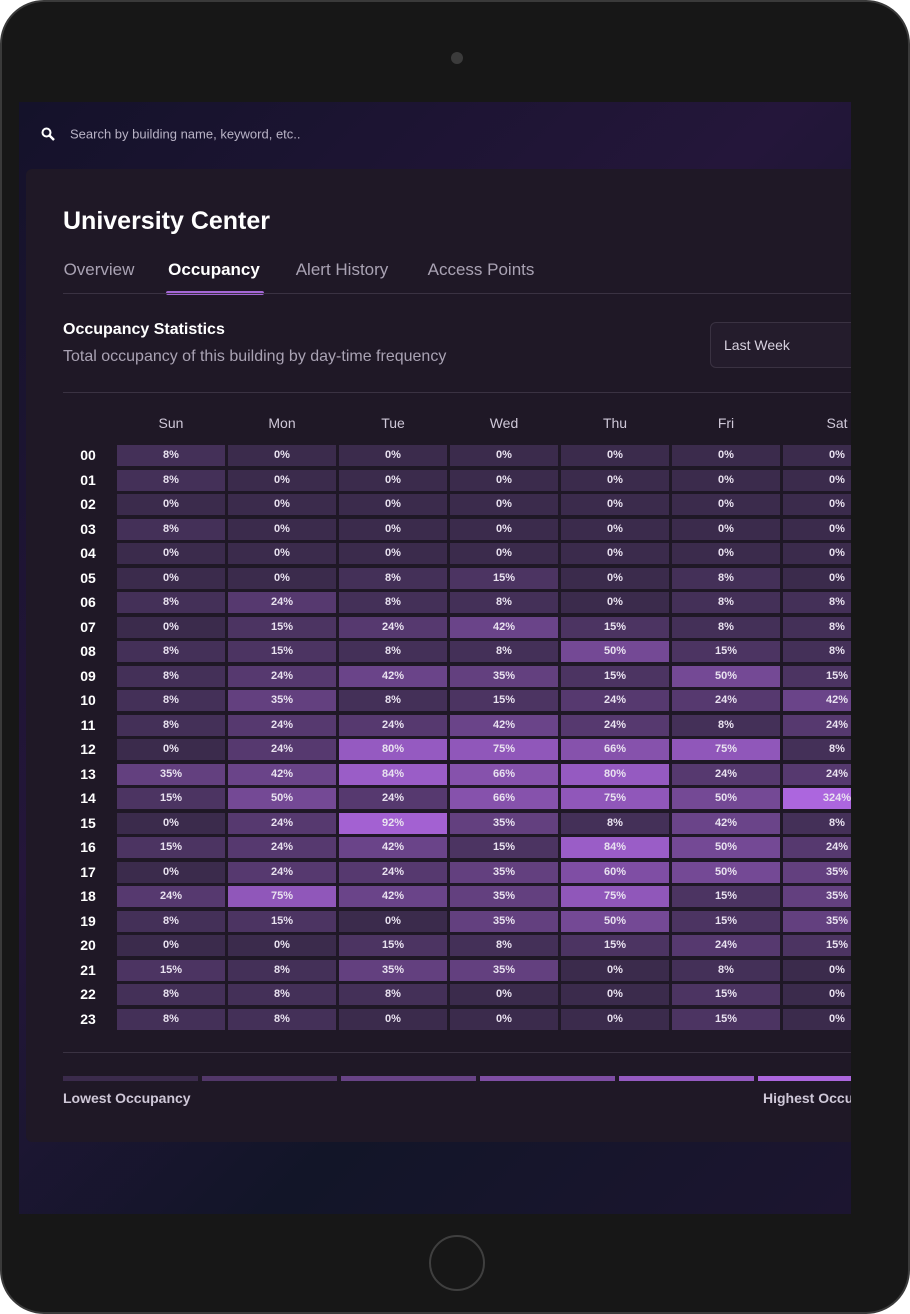 The width and height of the screenshot is (910, 1314). What do you see at coordinates (88, 969) in the screenshot?
I see `hour-label: 21` at bounding box center [88, 969].